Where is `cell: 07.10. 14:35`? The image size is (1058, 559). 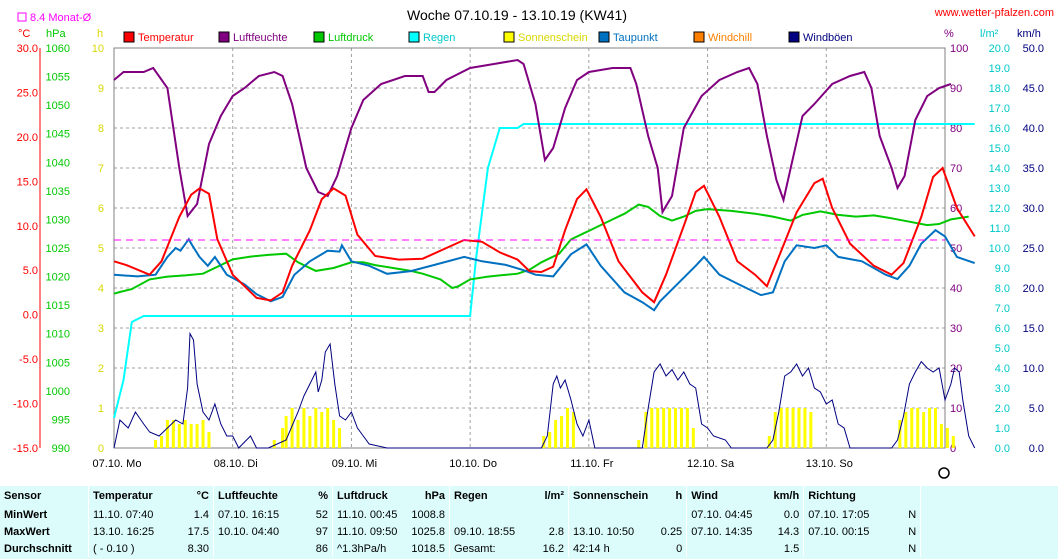 cell: 07.10. 14:35 is located at coordinates (726, 531).